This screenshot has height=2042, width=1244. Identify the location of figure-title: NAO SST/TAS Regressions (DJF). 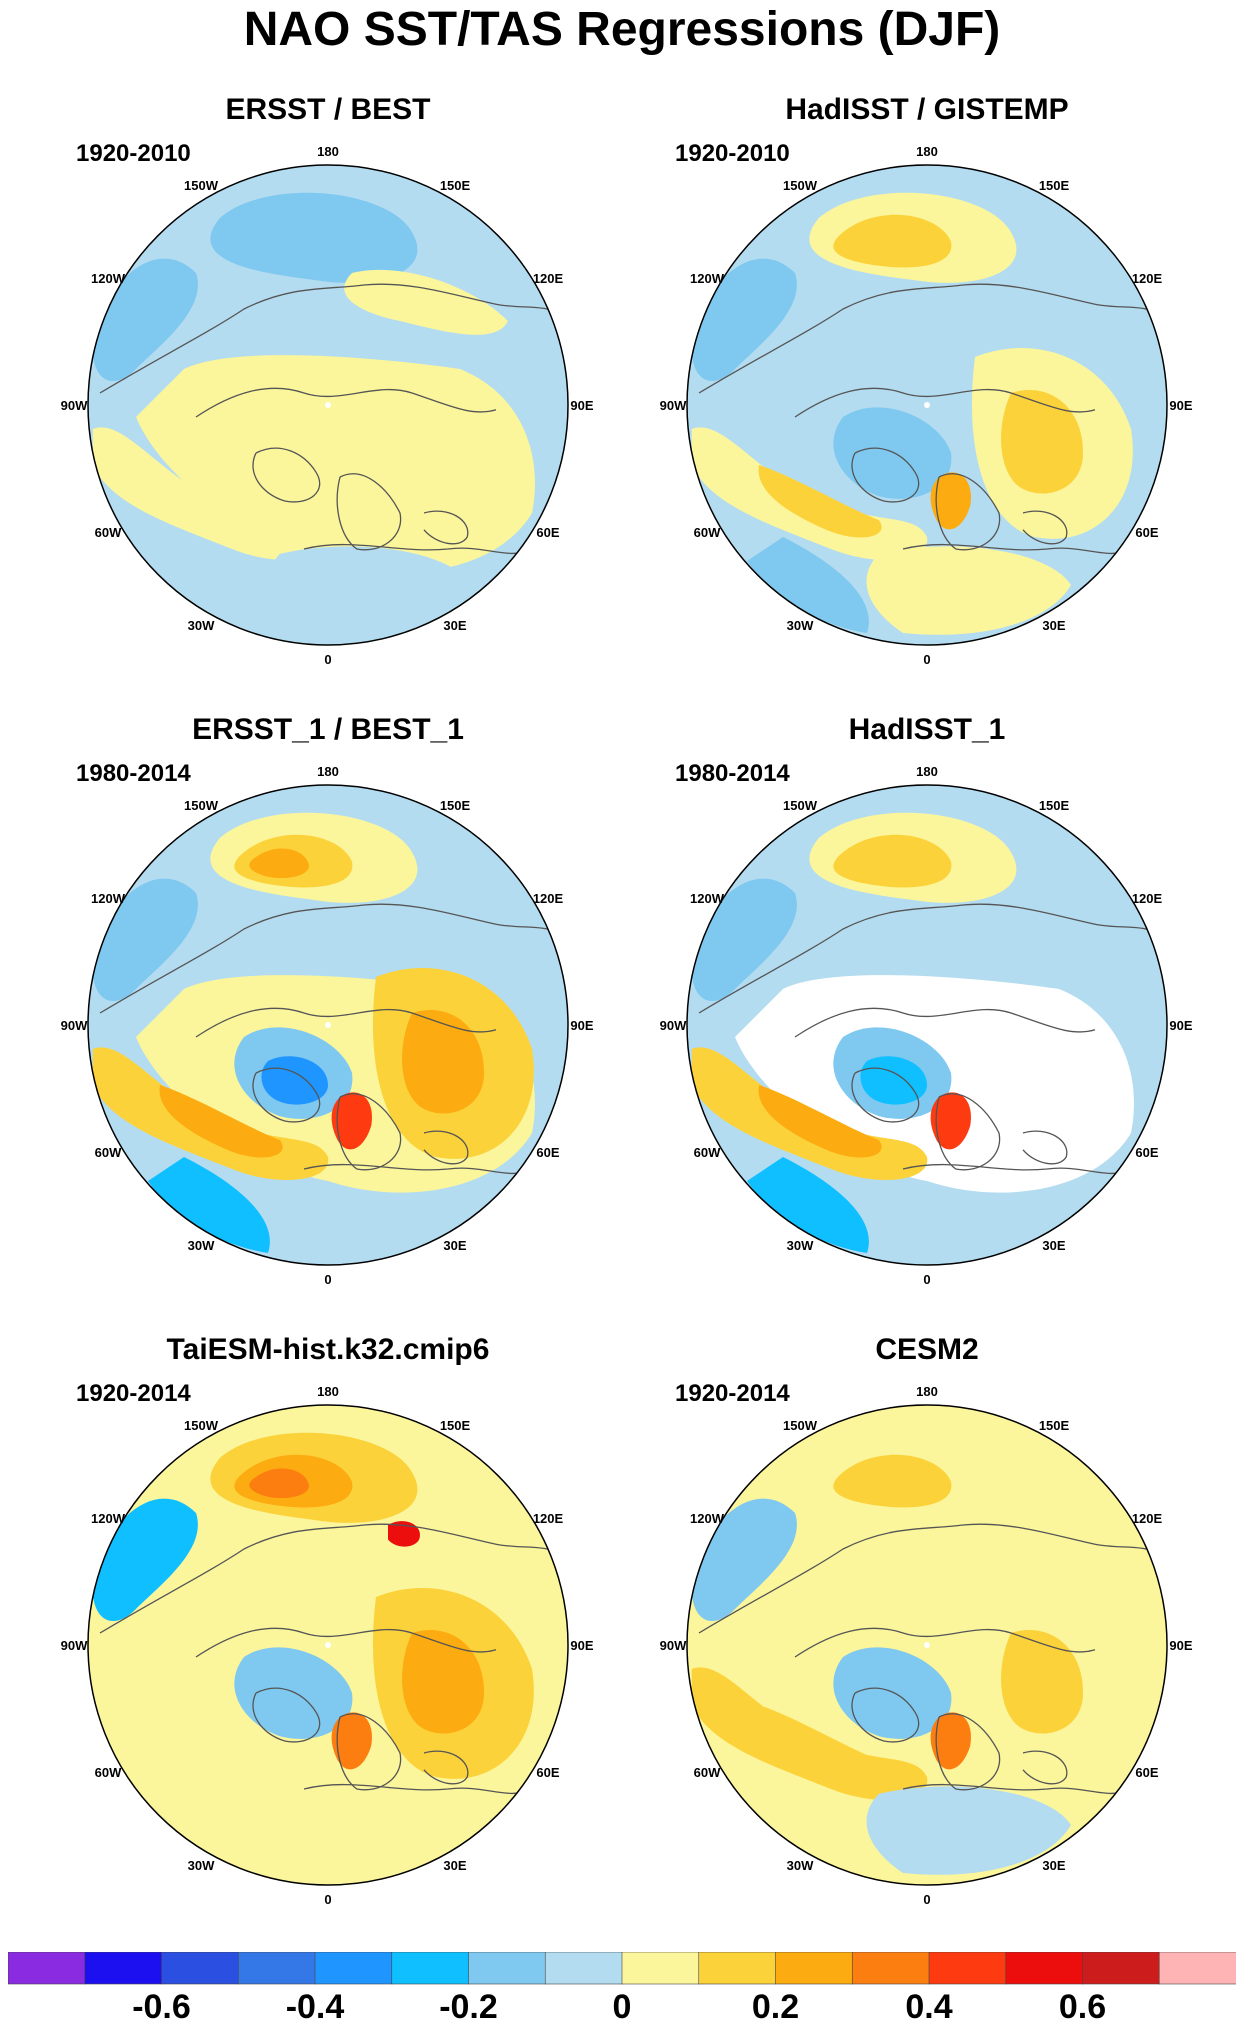
(622, 29).